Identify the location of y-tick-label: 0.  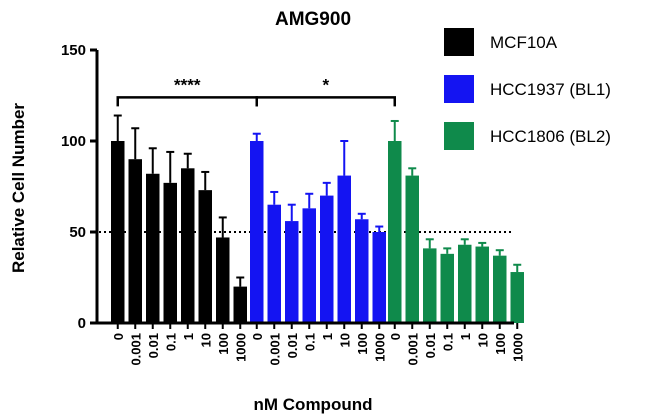
(82, 323).